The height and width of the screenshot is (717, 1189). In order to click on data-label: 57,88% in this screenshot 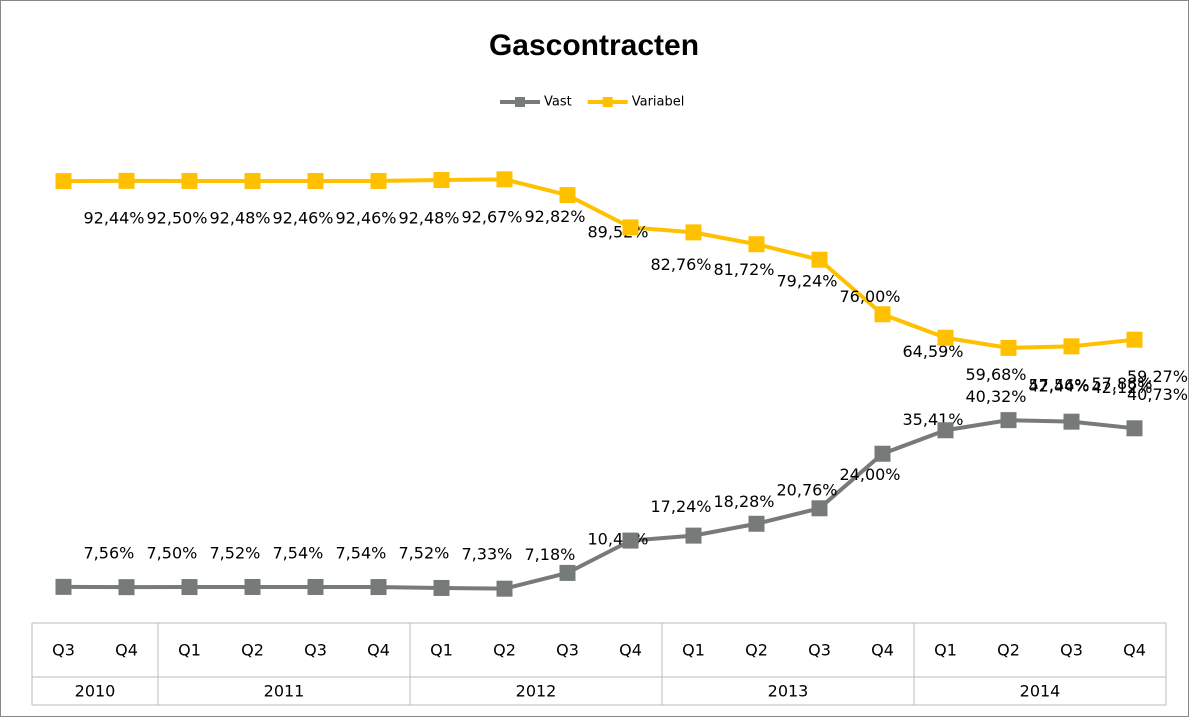, I will do `click(1122, 383)`.